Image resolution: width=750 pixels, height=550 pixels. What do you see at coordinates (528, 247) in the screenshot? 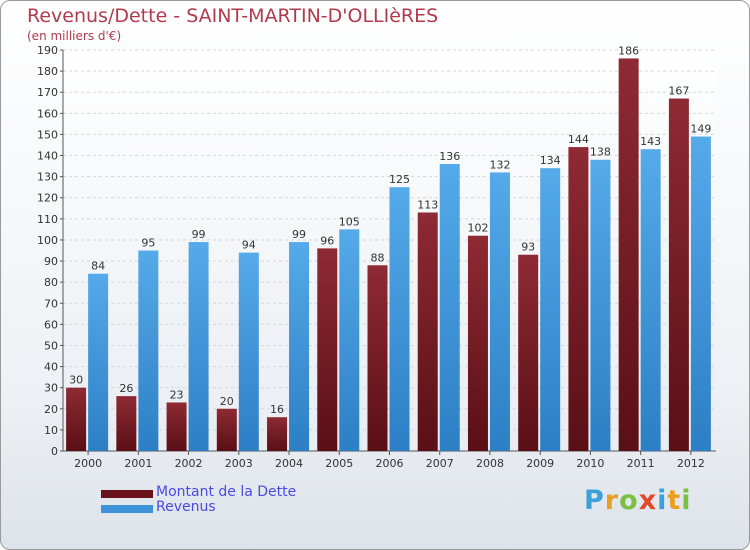
I see `data-label-debt: 93` at bounding box center [528, 247].